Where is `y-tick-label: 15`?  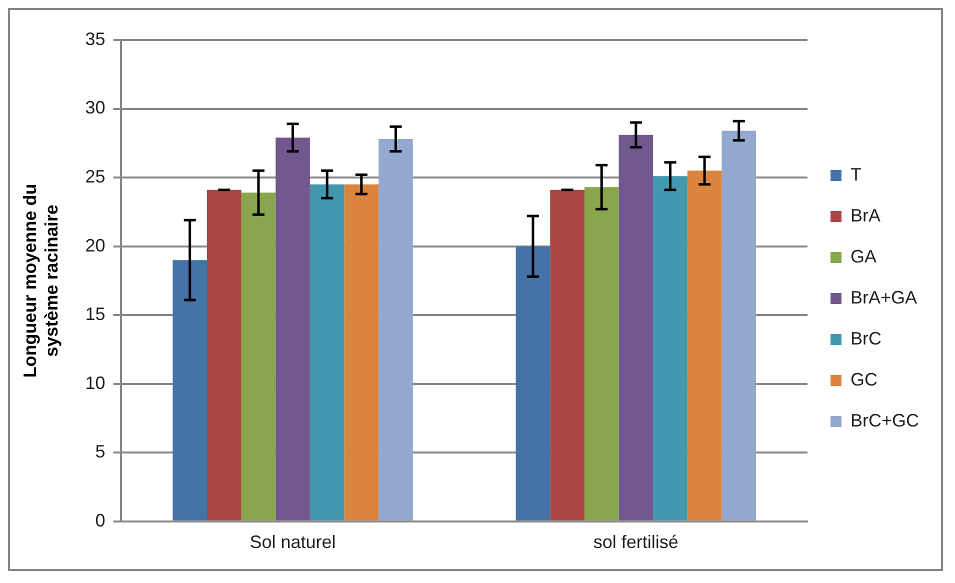 y-tick-label: 15 is located at coordinates (95, 314).